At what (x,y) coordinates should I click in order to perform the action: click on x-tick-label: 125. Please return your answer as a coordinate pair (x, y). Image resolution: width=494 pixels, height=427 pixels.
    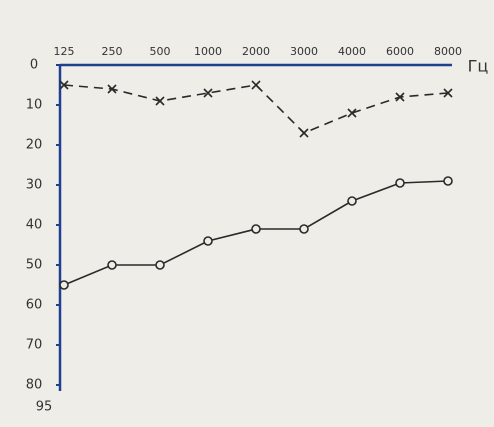
    Looking at the image, I should click on (64, 51).